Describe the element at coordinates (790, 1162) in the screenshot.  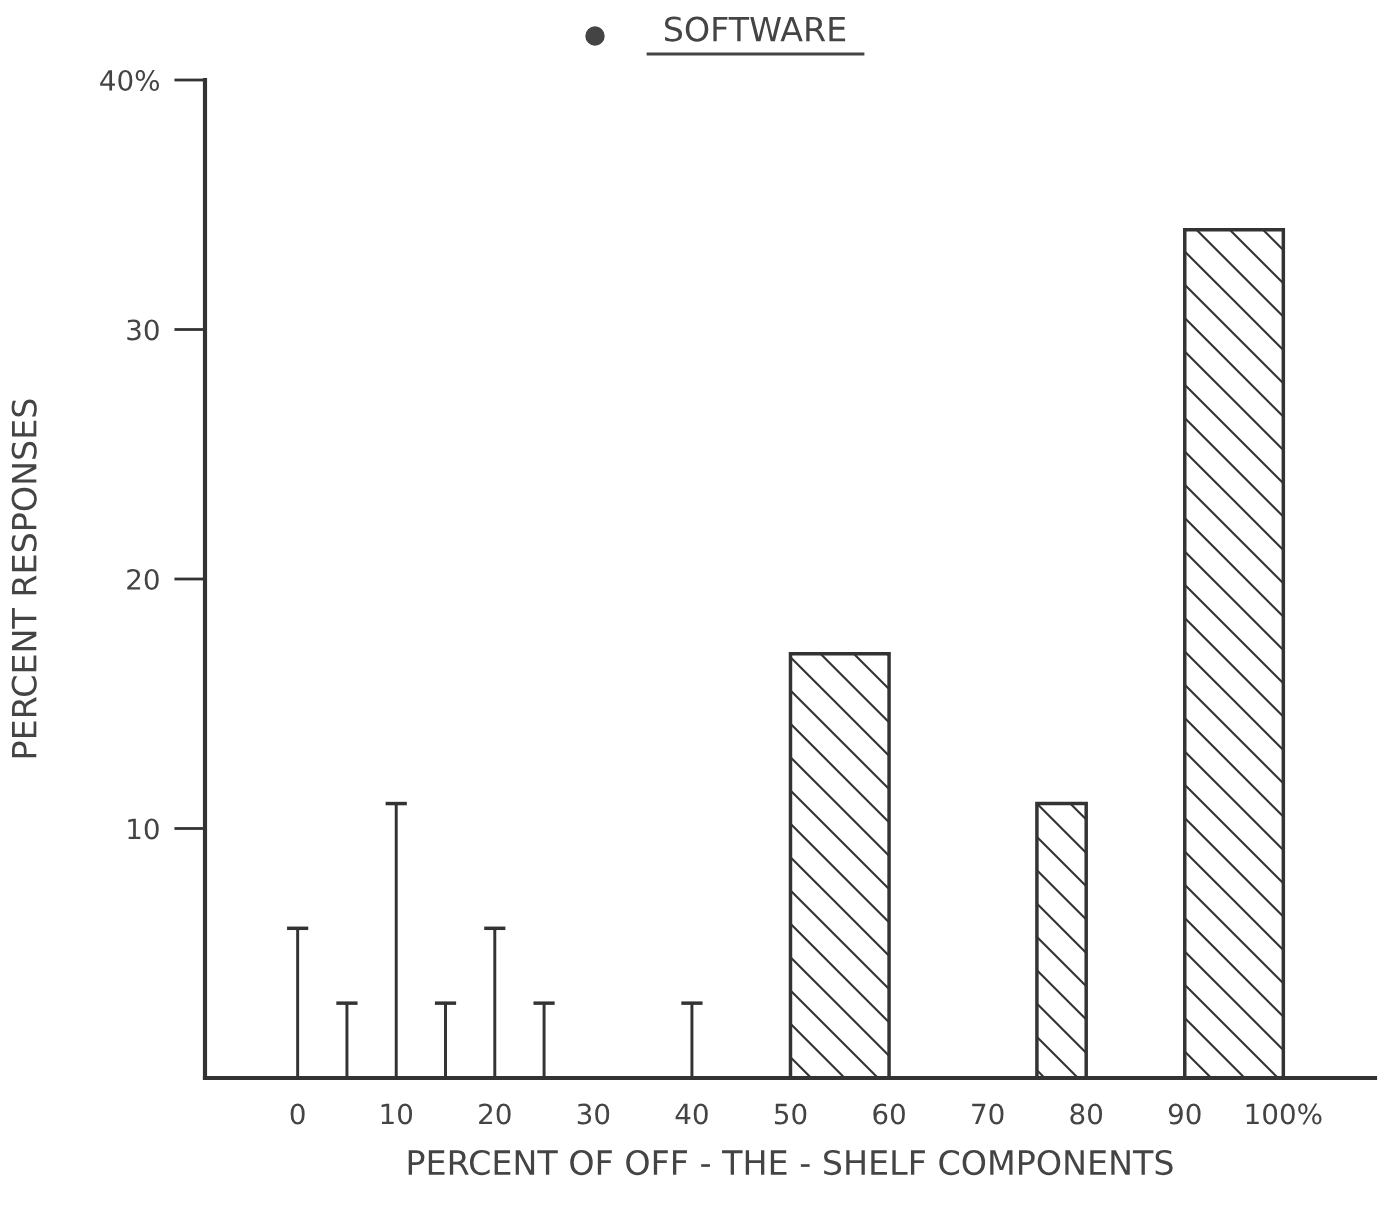
I see `x-axis-title: PERCENT OF OFF - THE - SHELF COMPONENTS` at that location.